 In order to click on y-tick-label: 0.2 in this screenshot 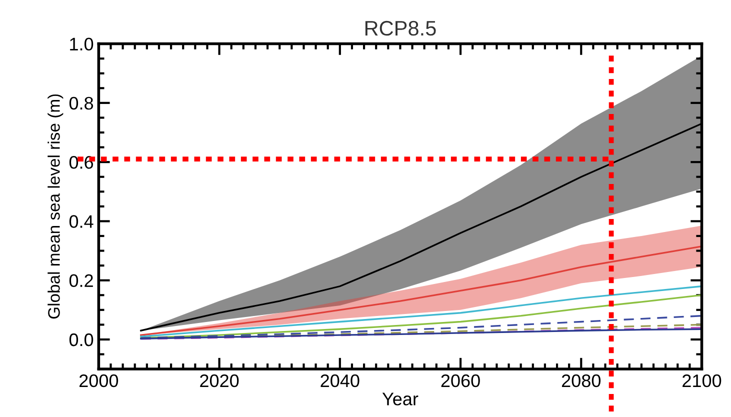, I will do `click(81, 281)`.